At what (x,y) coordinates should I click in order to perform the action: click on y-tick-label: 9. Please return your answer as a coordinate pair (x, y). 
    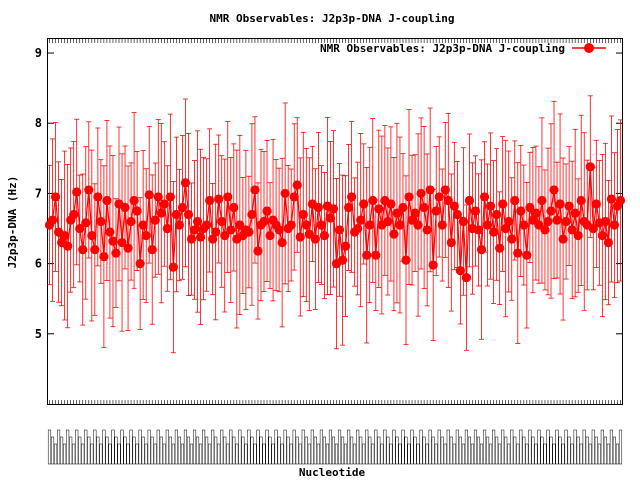
    Looking at the image, I should click on (38, 53).